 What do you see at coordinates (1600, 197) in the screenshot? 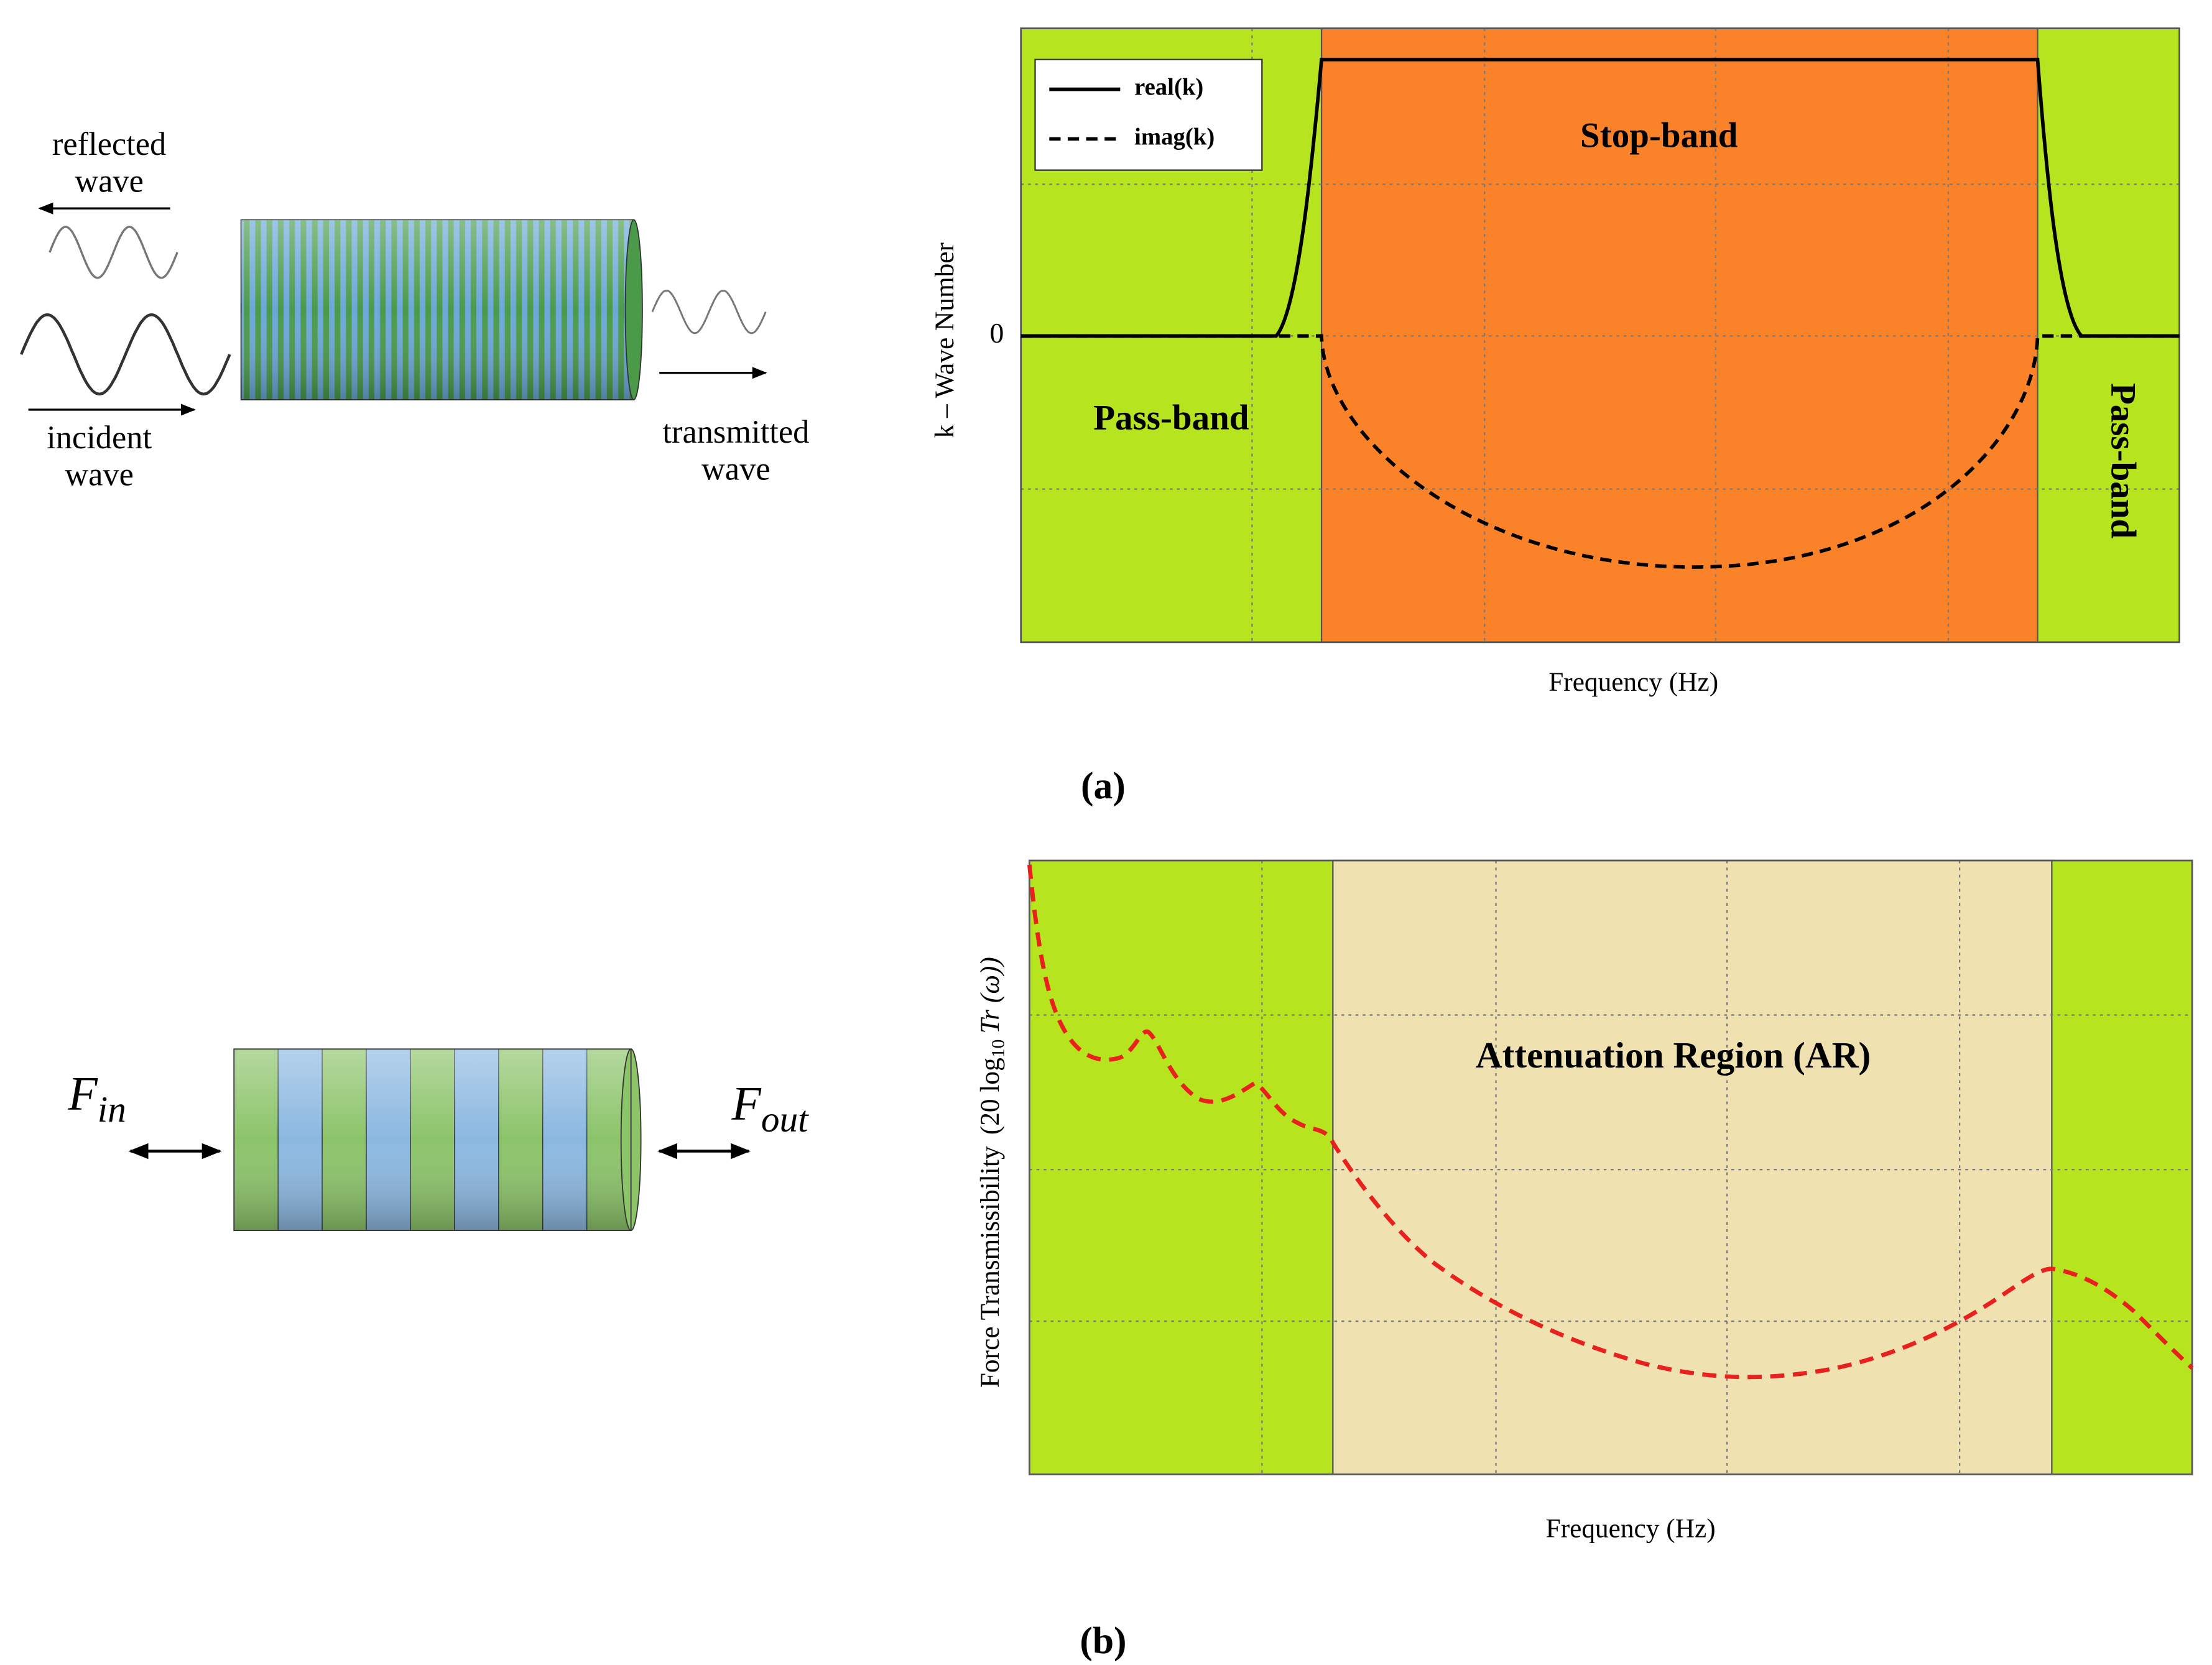
I see `real-curve` at bounding box center [1600, 197].